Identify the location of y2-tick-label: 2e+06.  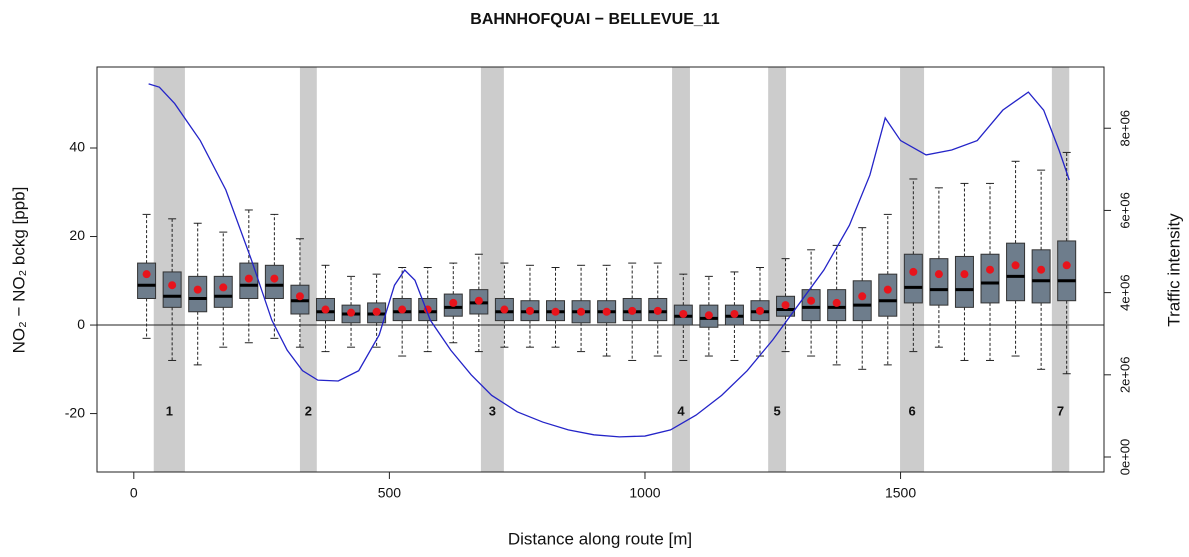
(1124, 375).